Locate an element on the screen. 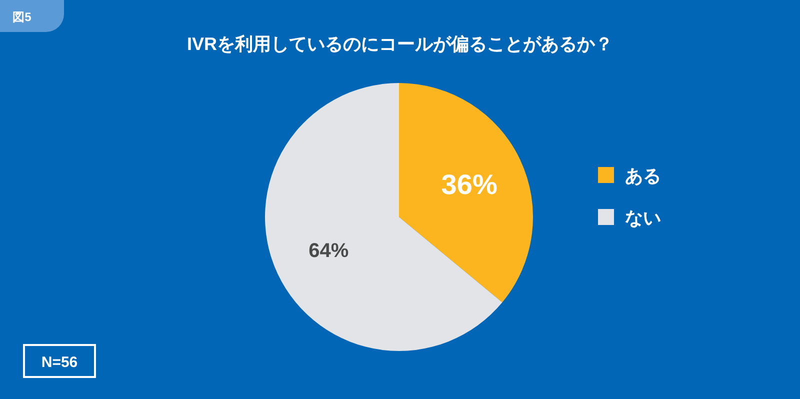 This screenshot has height=399, width=800. legend-label: ある is located at coordinates (643, 176).